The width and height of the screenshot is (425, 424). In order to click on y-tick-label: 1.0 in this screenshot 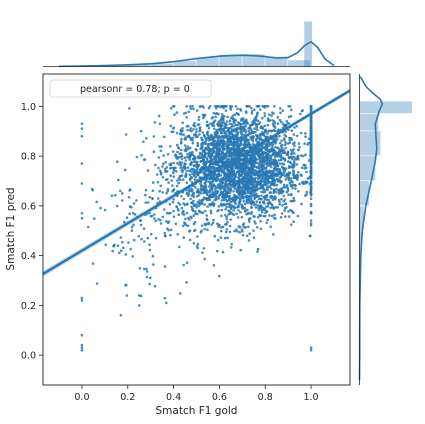, I will do `click(28, 107)`.